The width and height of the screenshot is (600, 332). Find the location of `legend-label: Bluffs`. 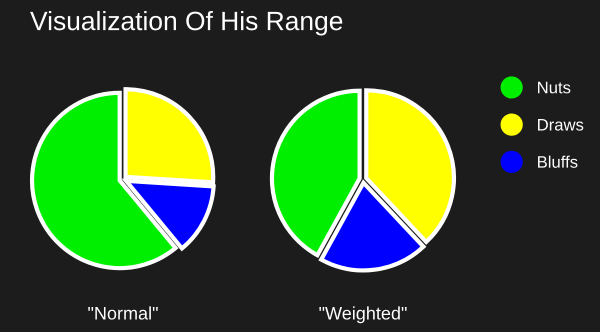

legend-label: Bluffs is located at coordinates (558, 162).